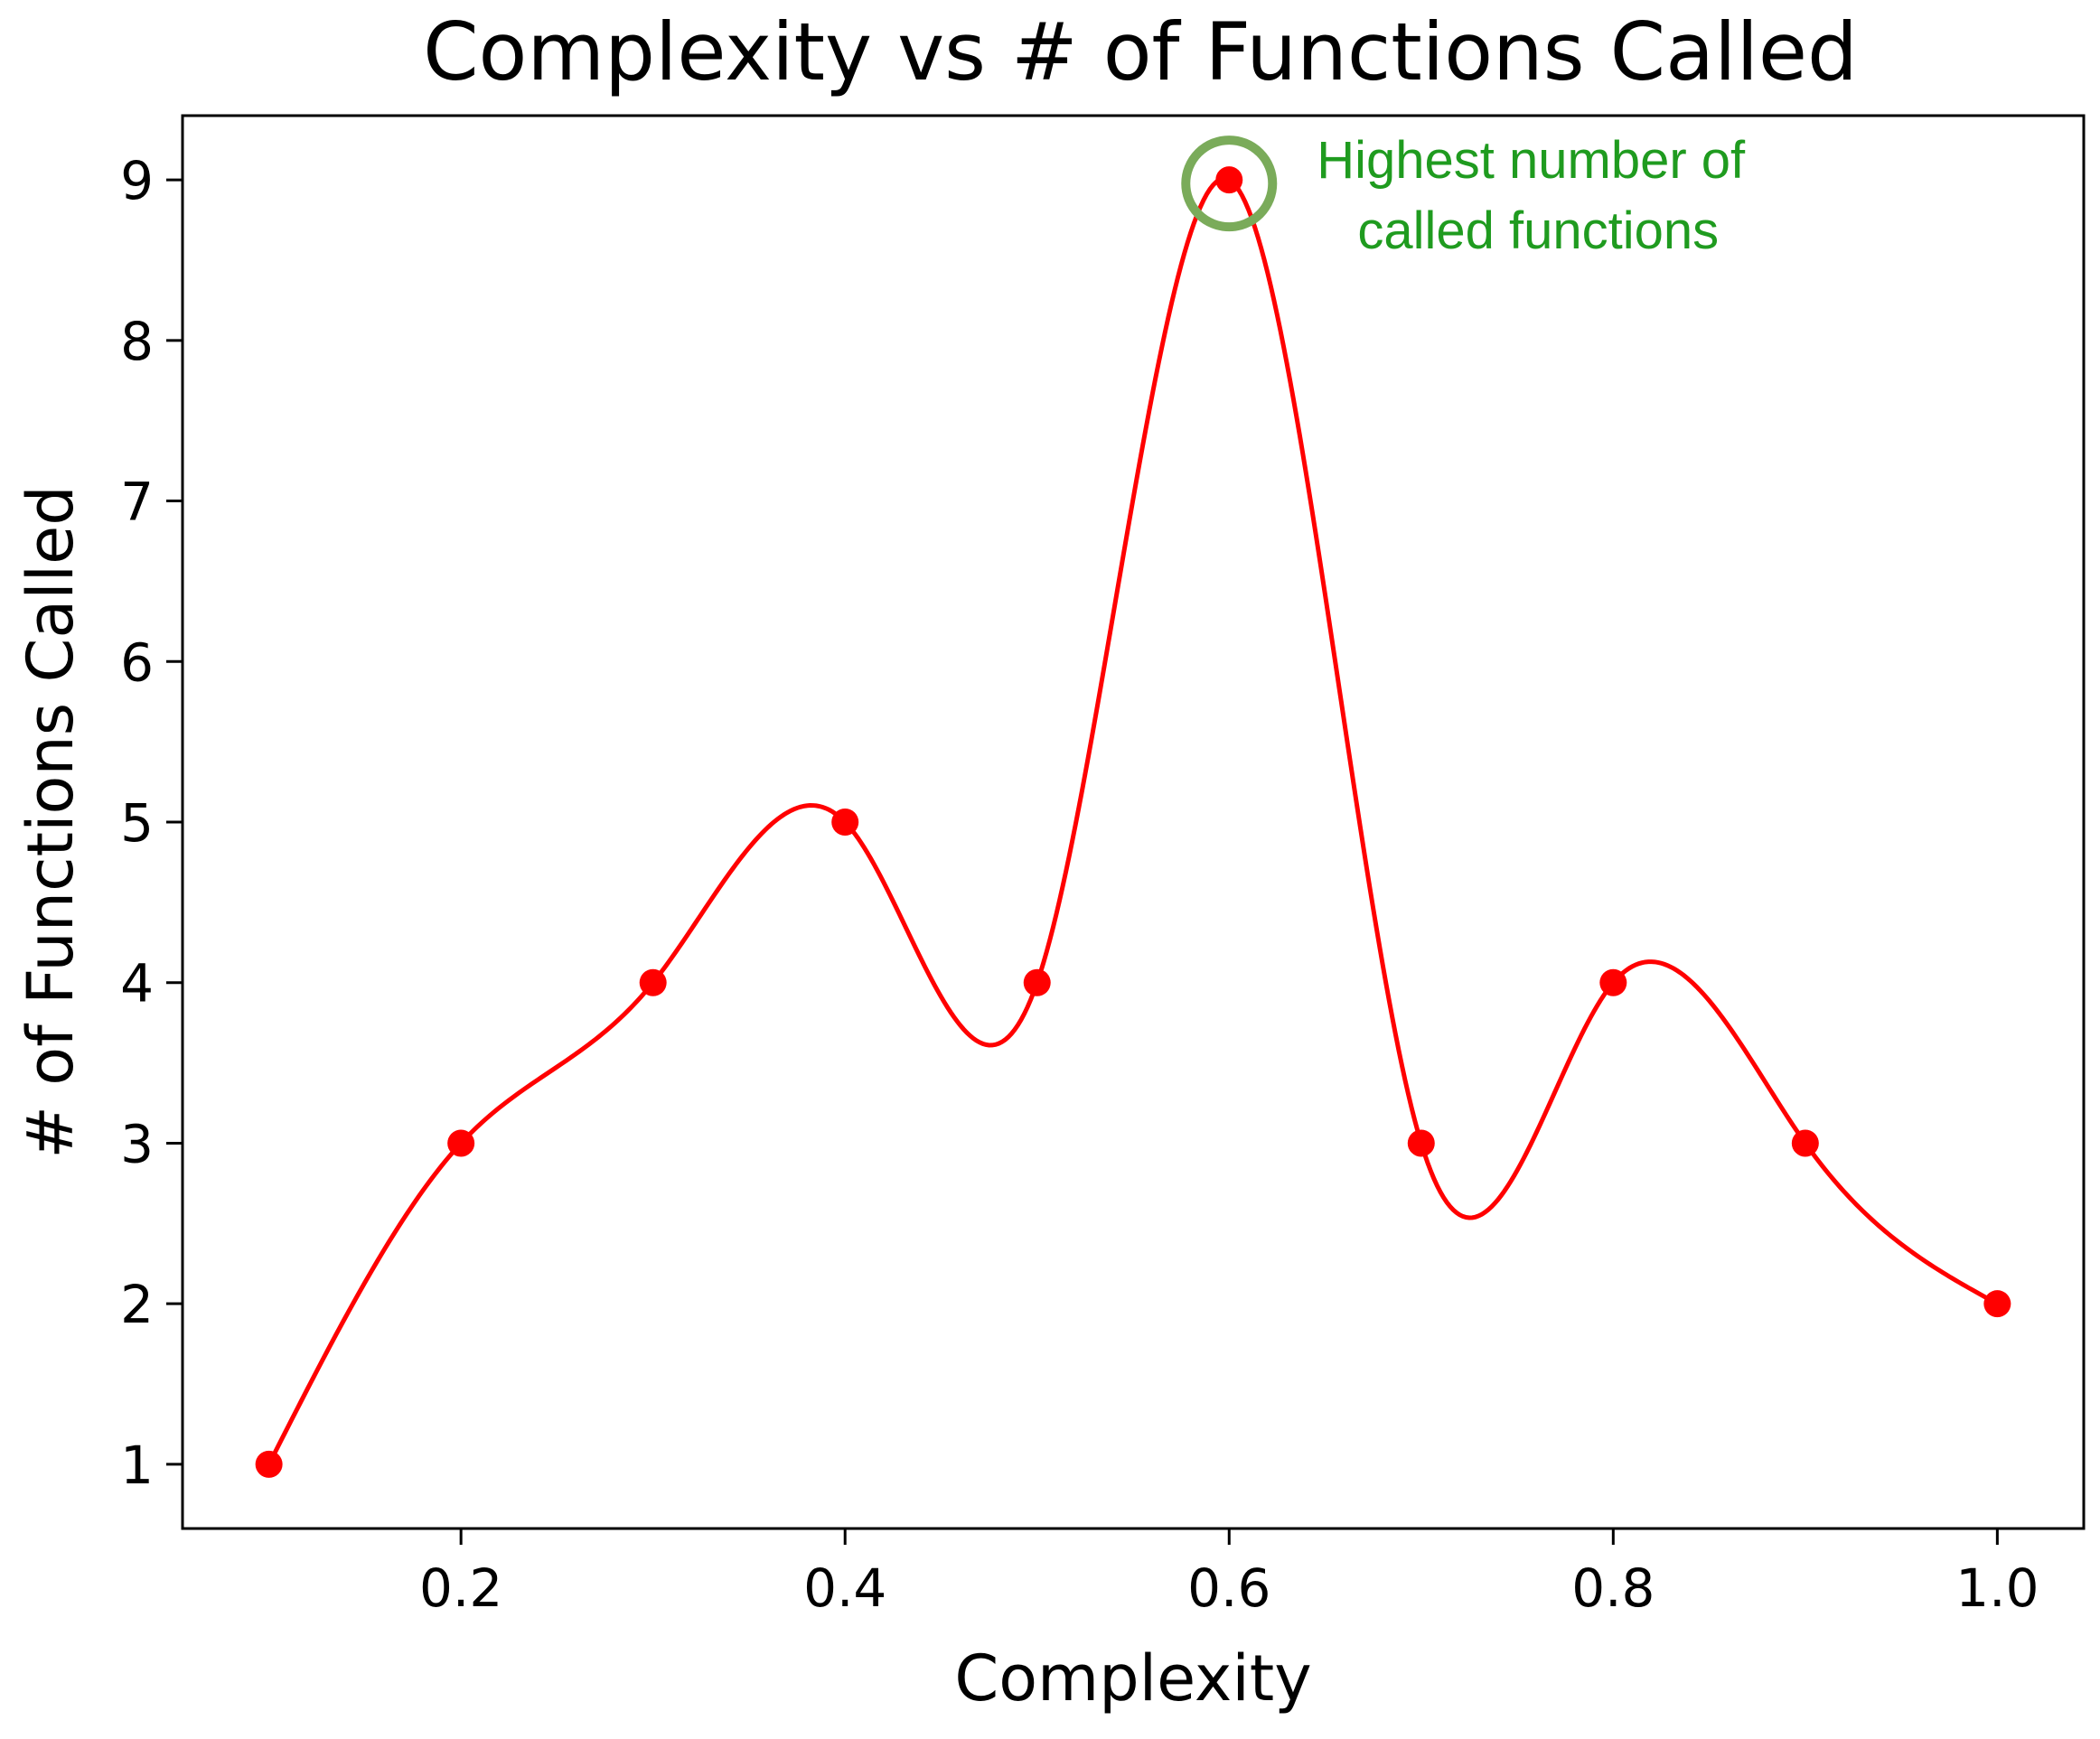 Image resolution: width=2100 pixels, height=1739 pixels. Describe the element at coordinates (845, 1588) in the screenshot. I see `x-tick-label: 0.4` at that location.